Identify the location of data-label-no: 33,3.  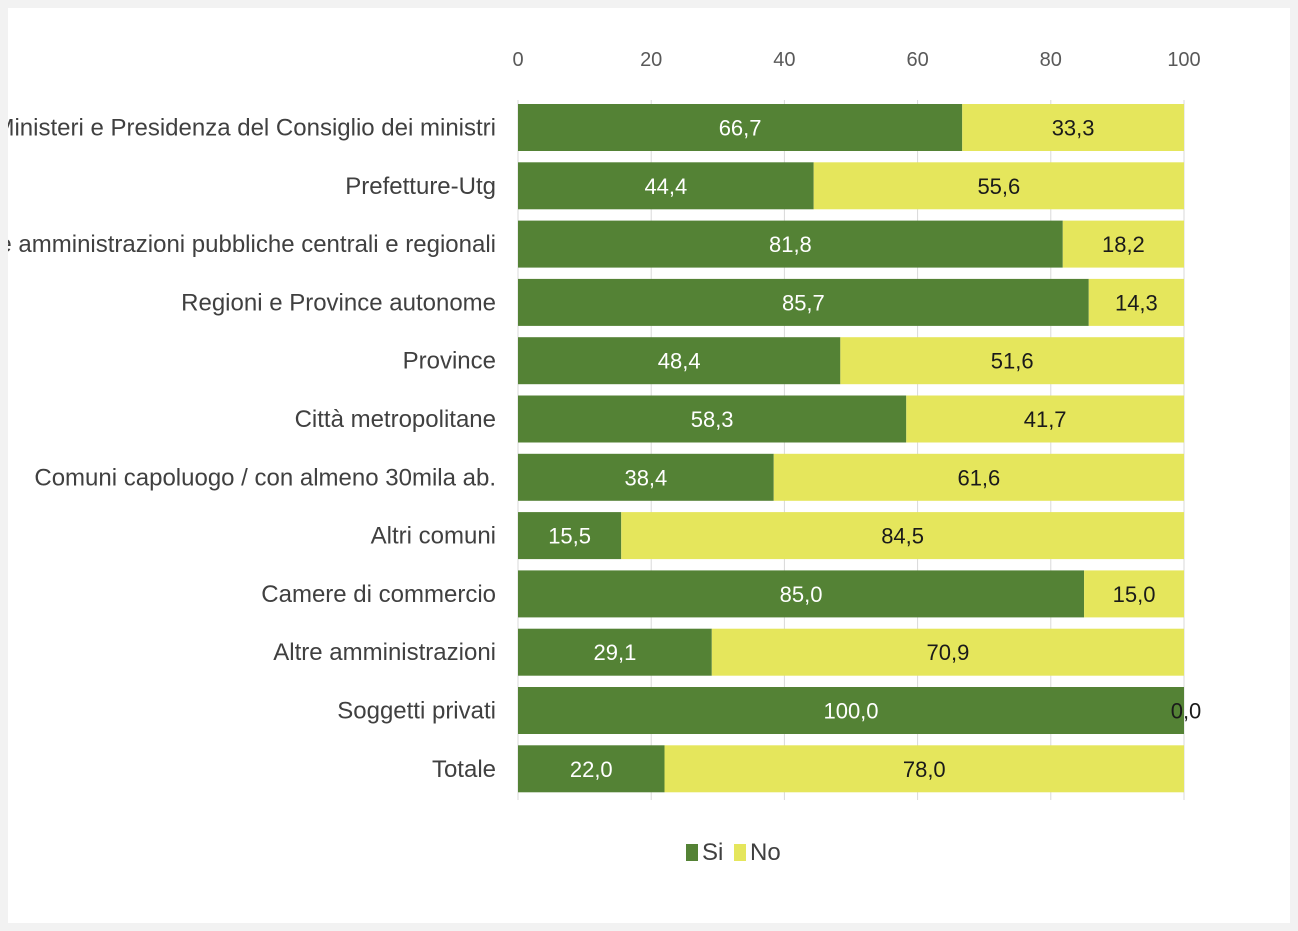
(1073, 128).